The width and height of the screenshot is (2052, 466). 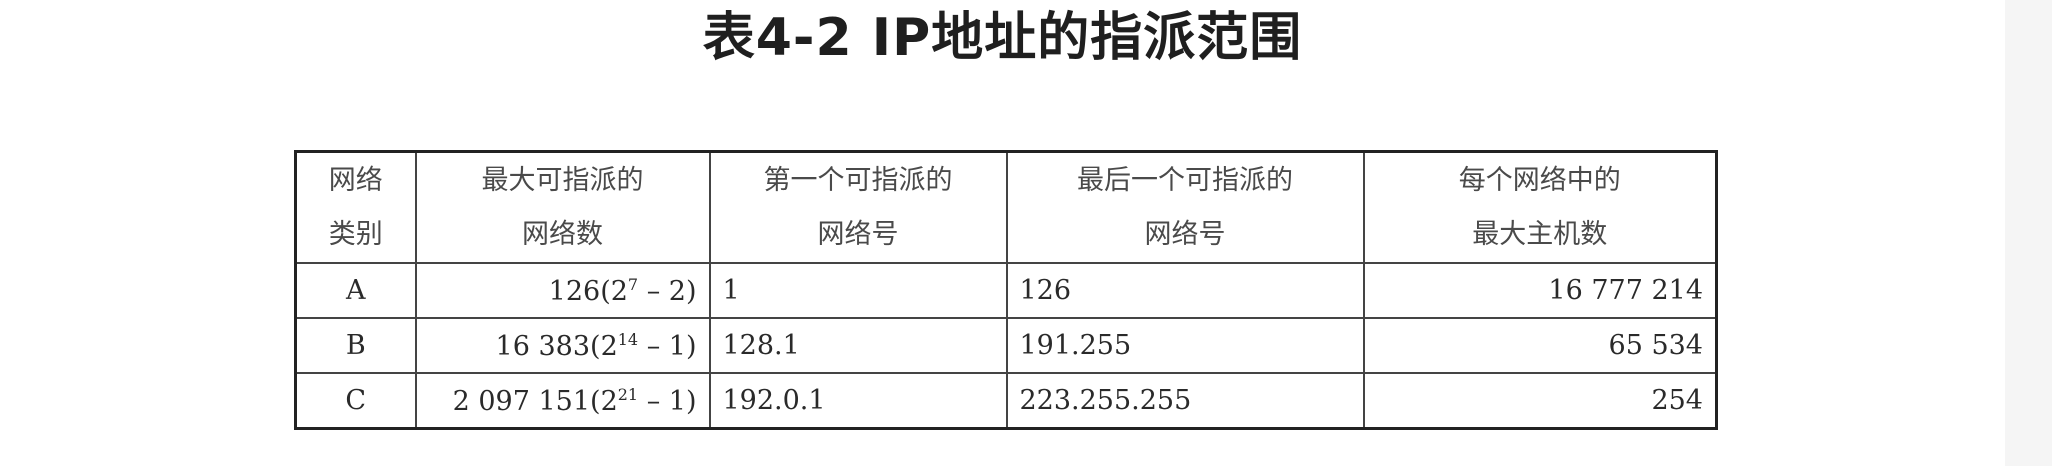 I want to click on cell-max-networks: 126(27 – 2), so click(x=562, y=290).